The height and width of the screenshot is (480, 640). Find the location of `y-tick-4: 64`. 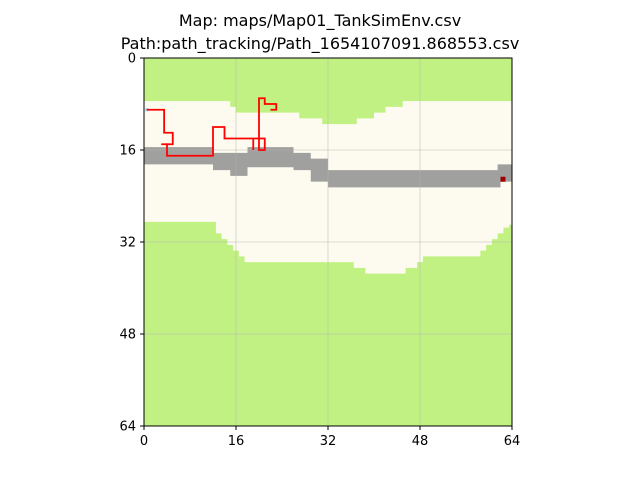

y-tick-4: 64 is located at coordinates (131, 427).